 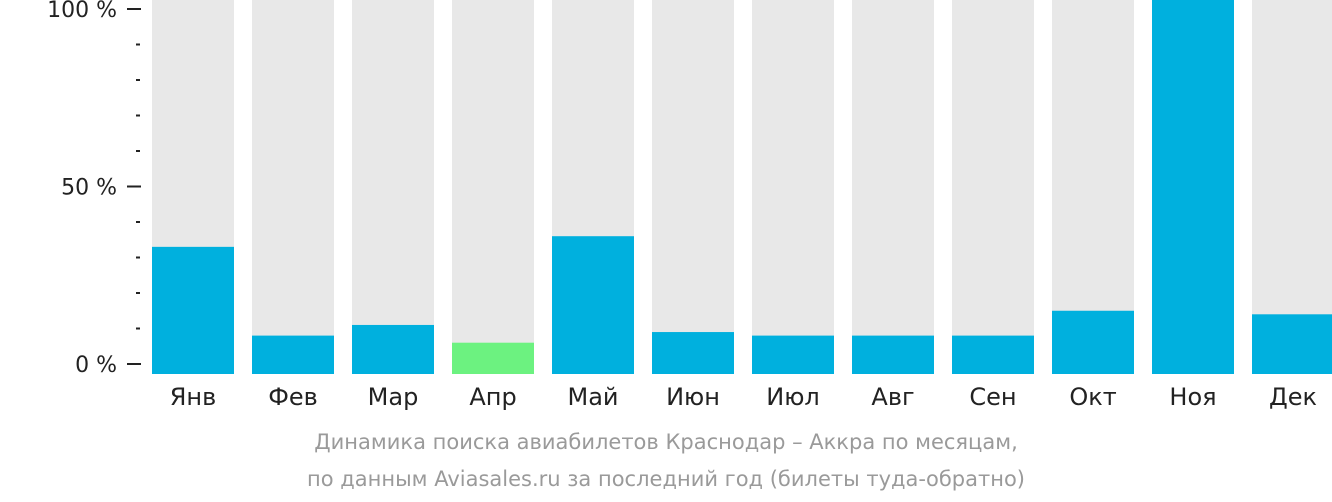 What do you see at coordinates (393, 349) in the screenshot?
I see `bar-Мар` at bounding box center [393, 349].